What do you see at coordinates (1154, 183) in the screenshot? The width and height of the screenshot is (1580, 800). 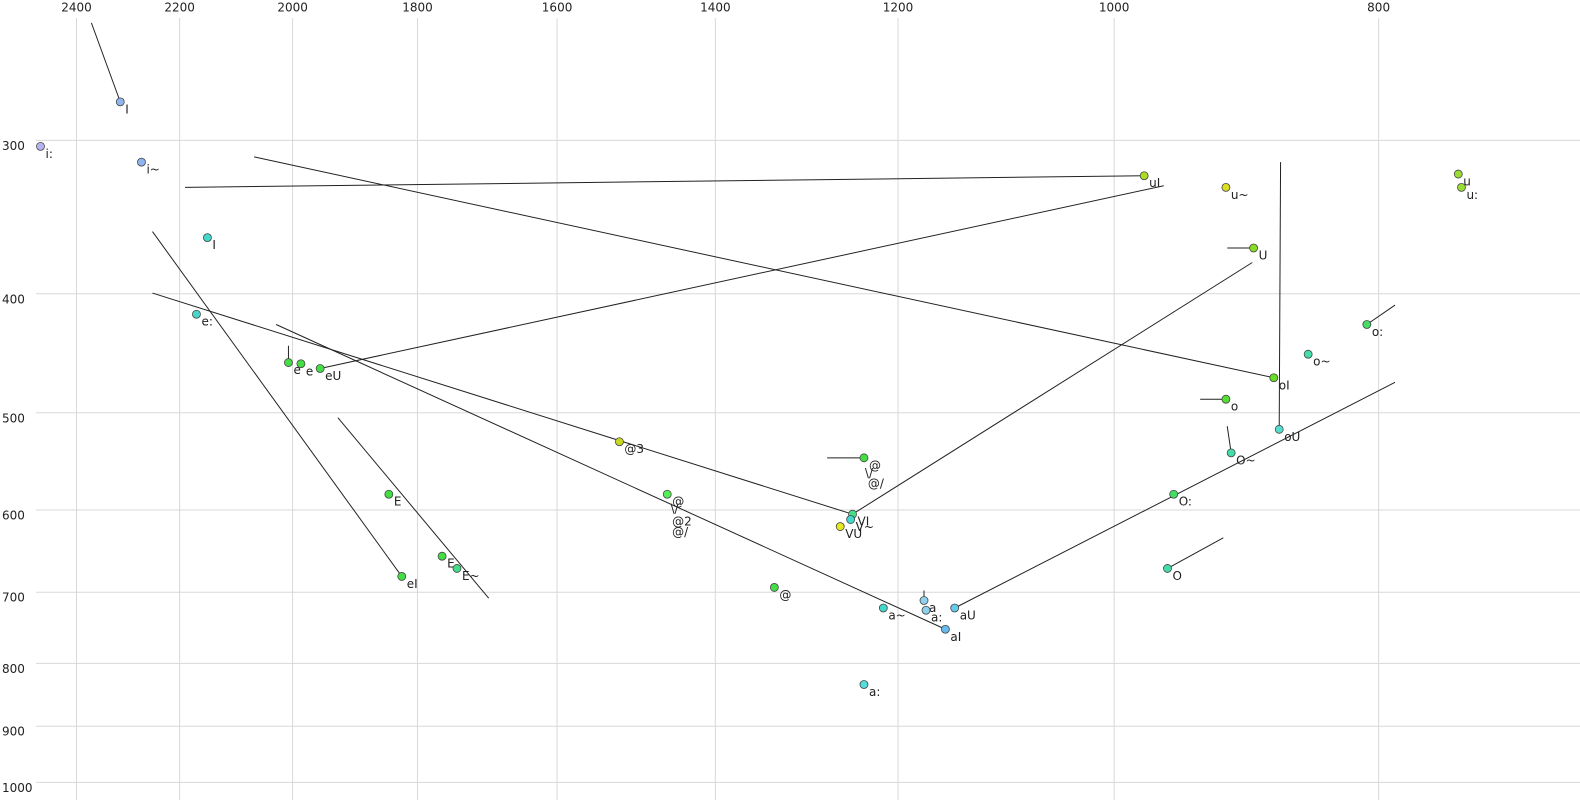 I see `vowel-label: uI` at bounding box center [1154, 183].